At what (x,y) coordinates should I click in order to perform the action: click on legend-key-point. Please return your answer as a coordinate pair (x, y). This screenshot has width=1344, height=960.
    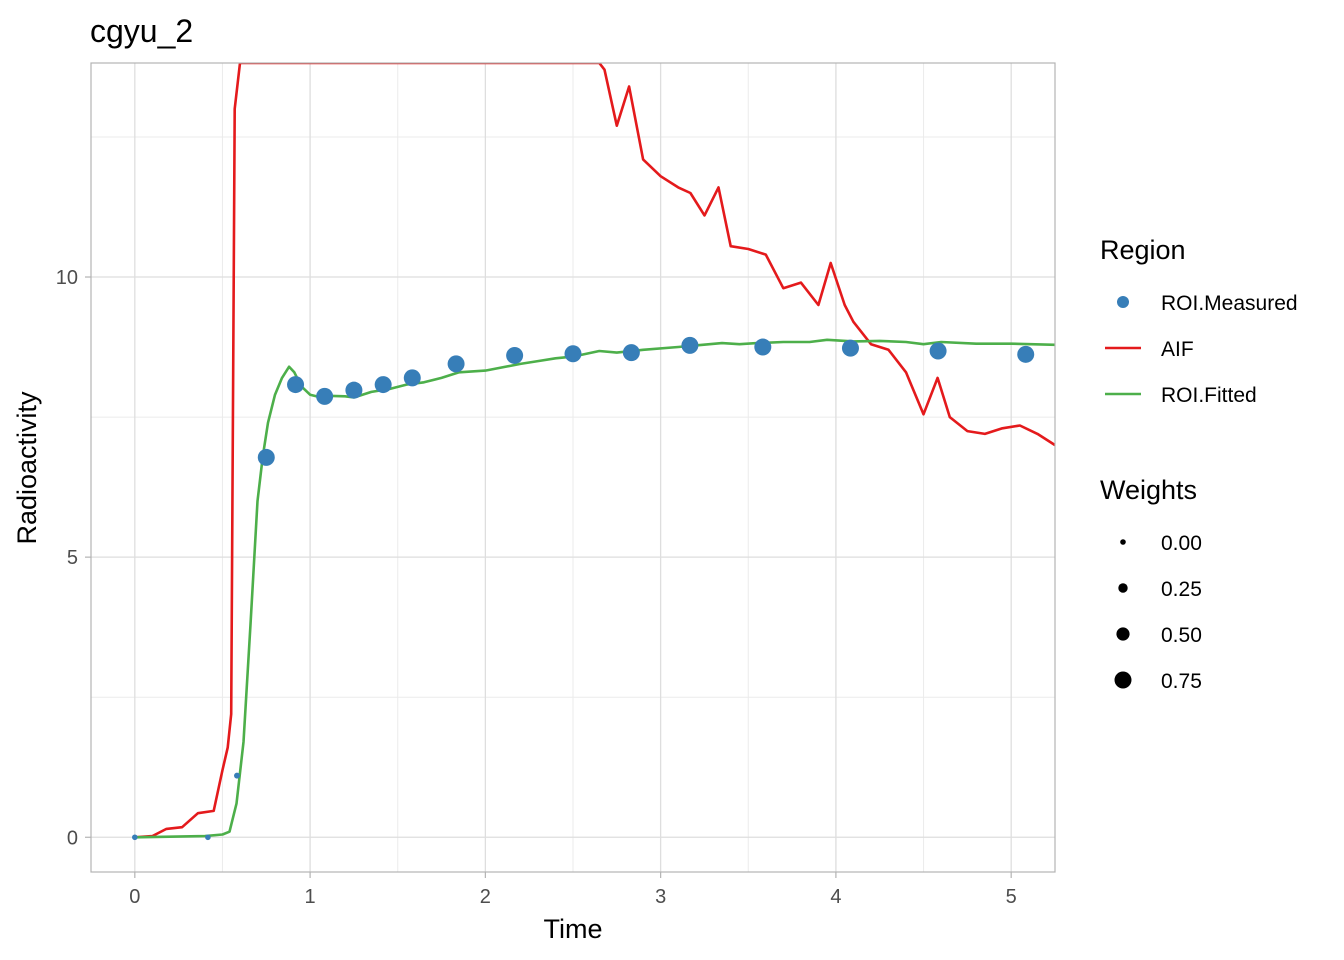
    Looking at the image, I should click on (1123, 302).